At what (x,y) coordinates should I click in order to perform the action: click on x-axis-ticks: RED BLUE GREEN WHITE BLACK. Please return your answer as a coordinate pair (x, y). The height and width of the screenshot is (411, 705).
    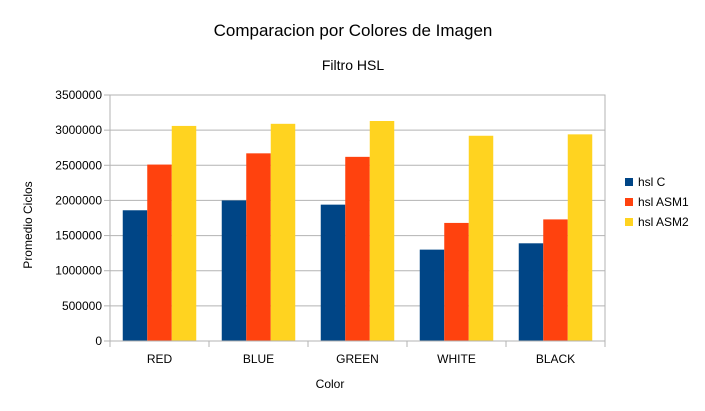
    Looking at the image, I should click on (357, 353).